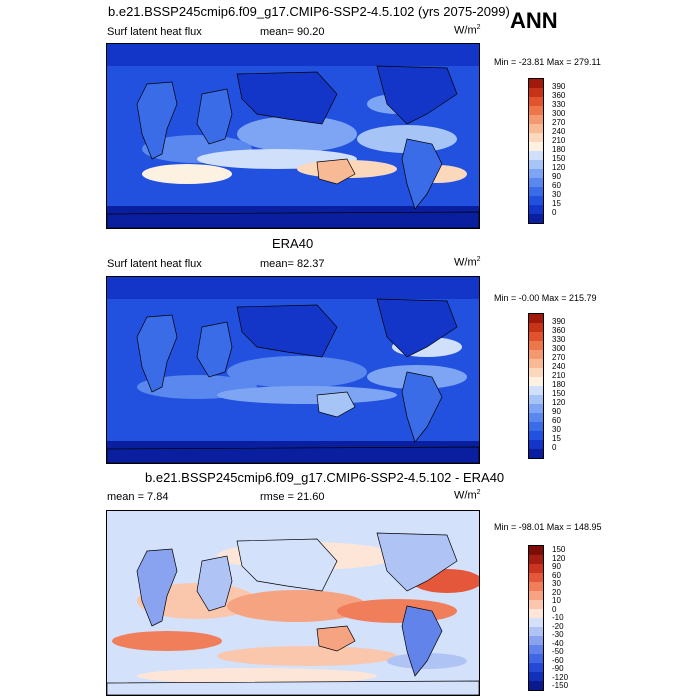 The height and width of the screenshot is (700, 700). I want to click on season-label: ANN, so click(534, 20).